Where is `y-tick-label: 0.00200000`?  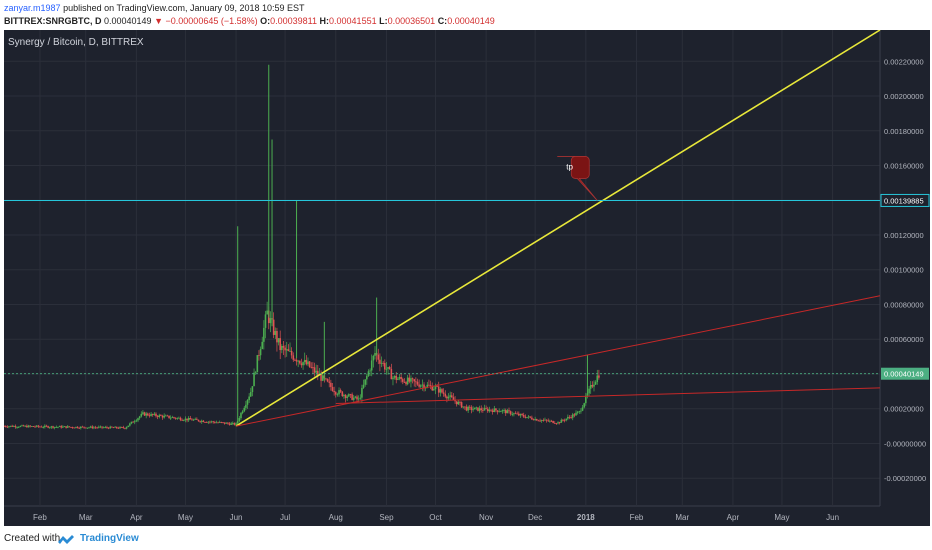 y-tick-label: 0.00200000 is located at coordinates (904, 96).